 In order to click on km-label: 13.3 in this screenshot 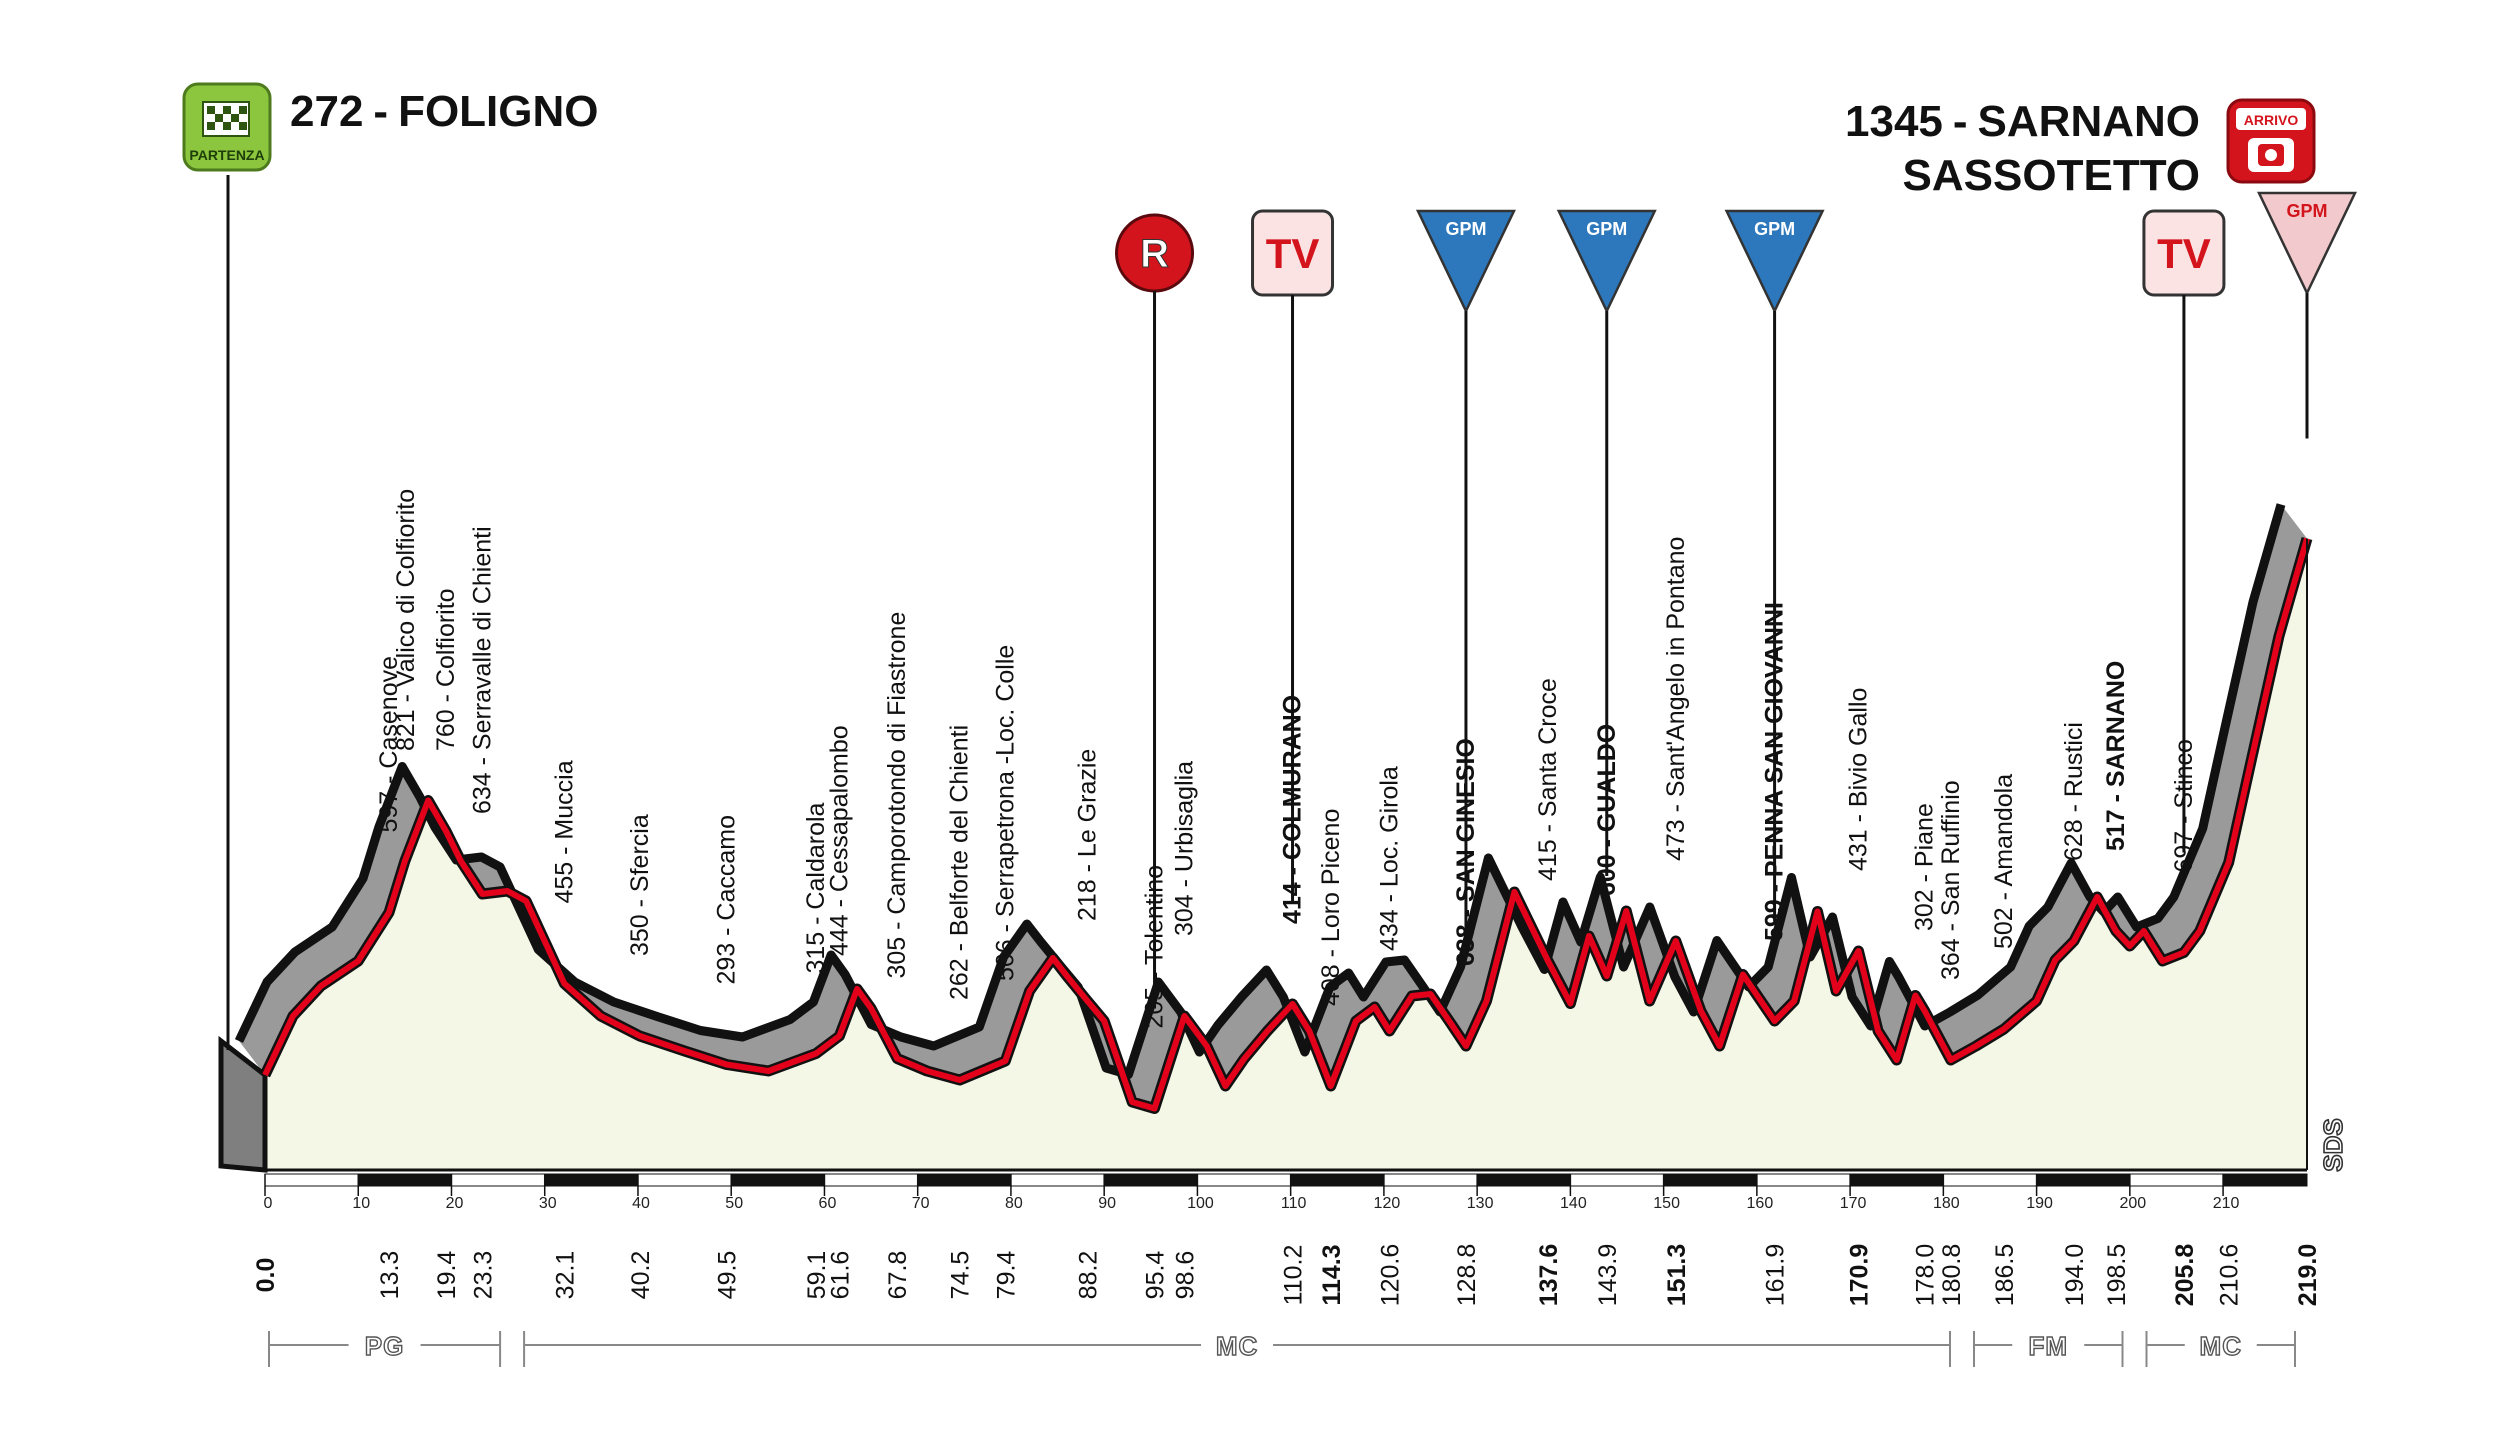, I will do `click(390, 1275)`.